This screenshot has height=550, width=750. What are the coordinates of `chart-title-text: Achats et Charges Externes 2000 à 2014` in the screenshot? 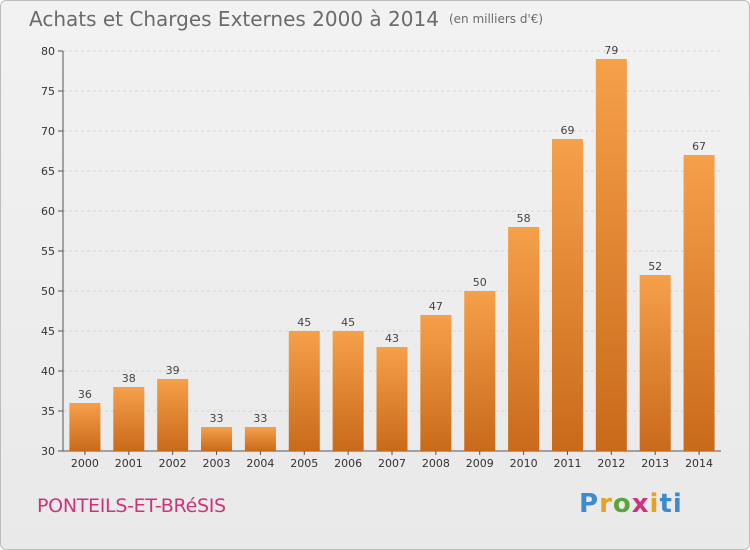 It's located at (234, 19).